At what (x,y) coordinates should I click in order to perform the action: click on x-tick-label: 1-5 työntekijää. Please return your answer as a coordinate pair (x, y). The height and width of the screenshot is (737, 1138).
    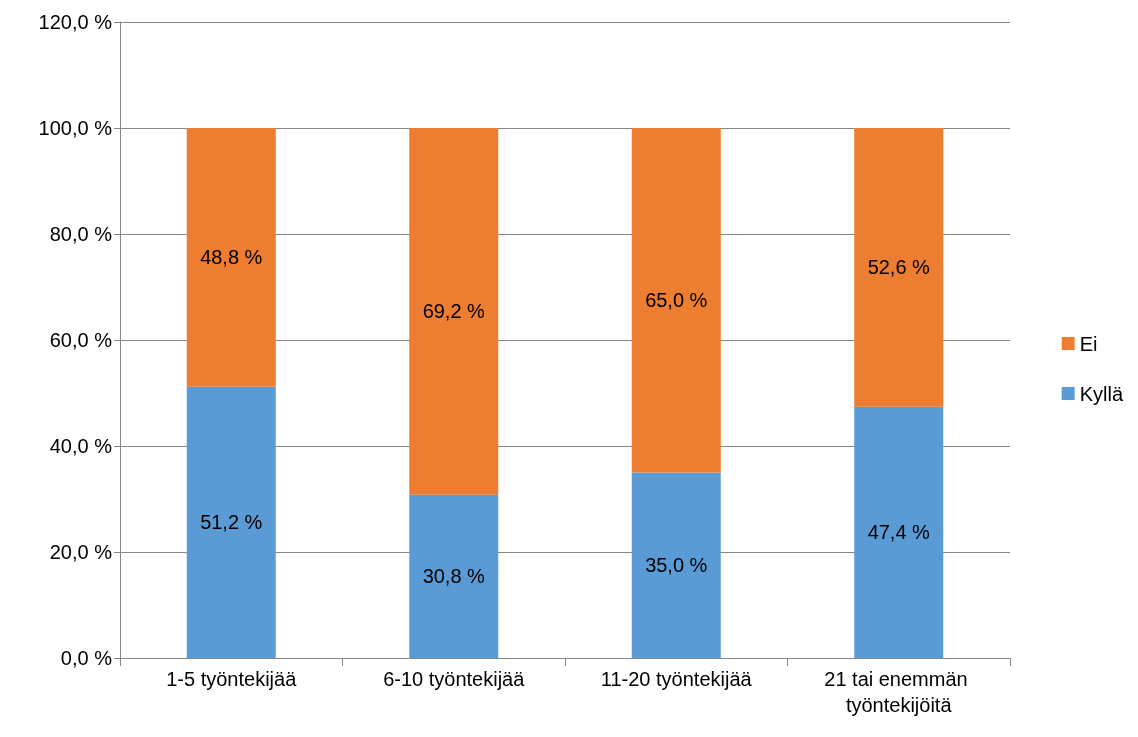
    Looking at the image, I should click on (232, 679).